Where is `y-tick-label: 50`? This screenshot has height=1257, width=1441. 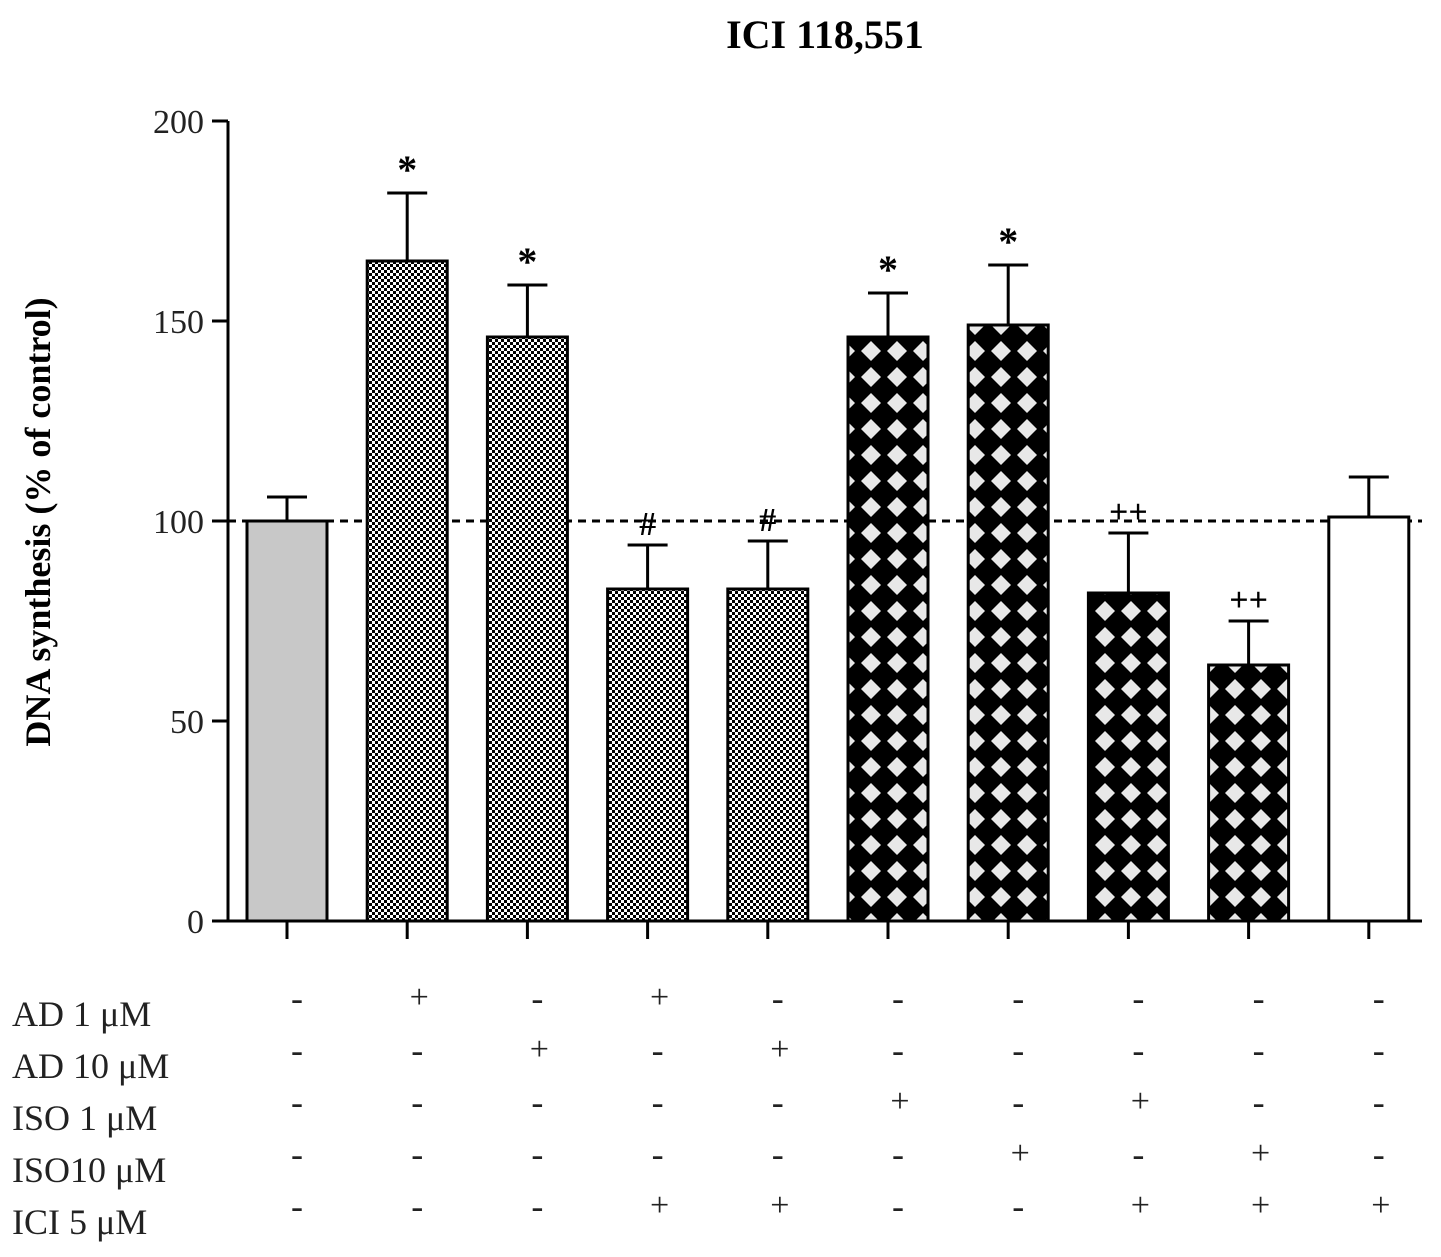
y-tick-label: 50 is located at coordinates (187, 722).